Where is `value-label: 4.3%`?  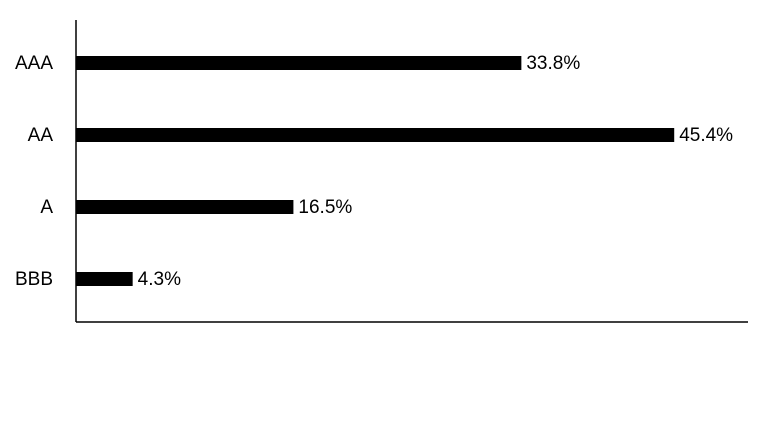 value-label: 4.3% is located at coordinates (159, 279).